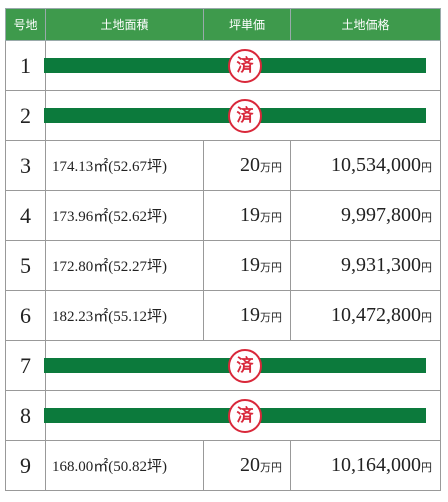 The image size is (448, 502). What do you see at coordinates (381, 265) in the screenshot?
I see `land-price-value: 9,931,300` at bounding box center [381, 265].